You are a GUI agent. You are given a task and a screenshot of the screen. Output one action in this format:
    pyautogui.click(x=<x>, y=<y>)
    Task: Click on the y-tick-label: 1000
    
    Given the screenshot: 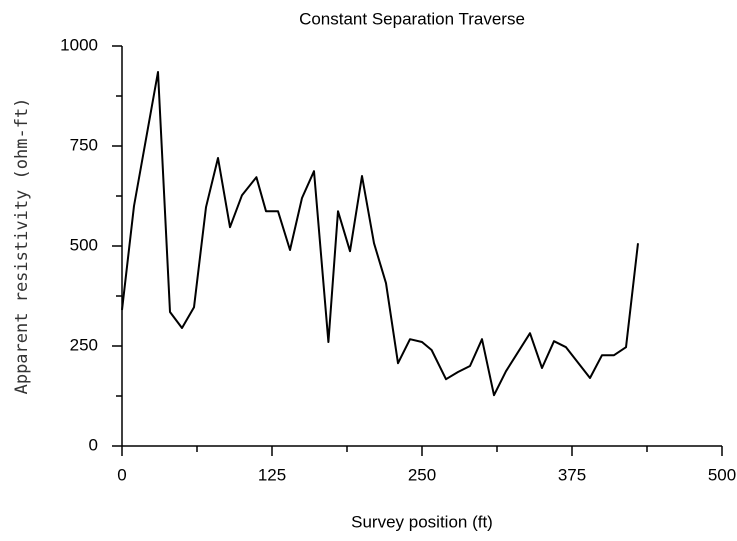 What is the action you would take?
    pyautogui.click(x=79, y=44)
    